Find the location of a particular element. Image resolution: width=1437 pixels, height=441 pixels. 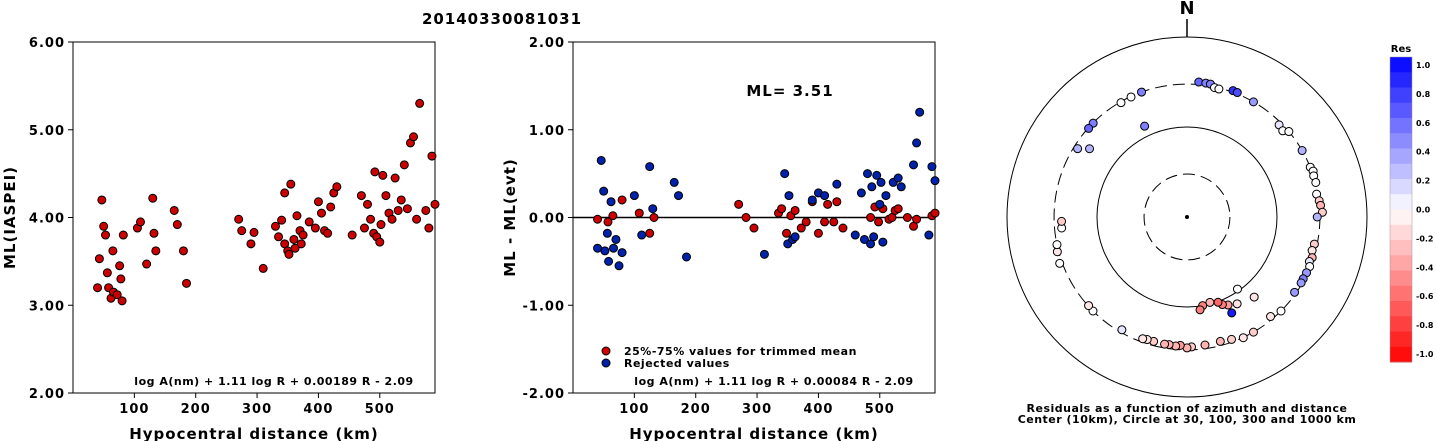

north-label: N is located at coordinates (1186, 9).